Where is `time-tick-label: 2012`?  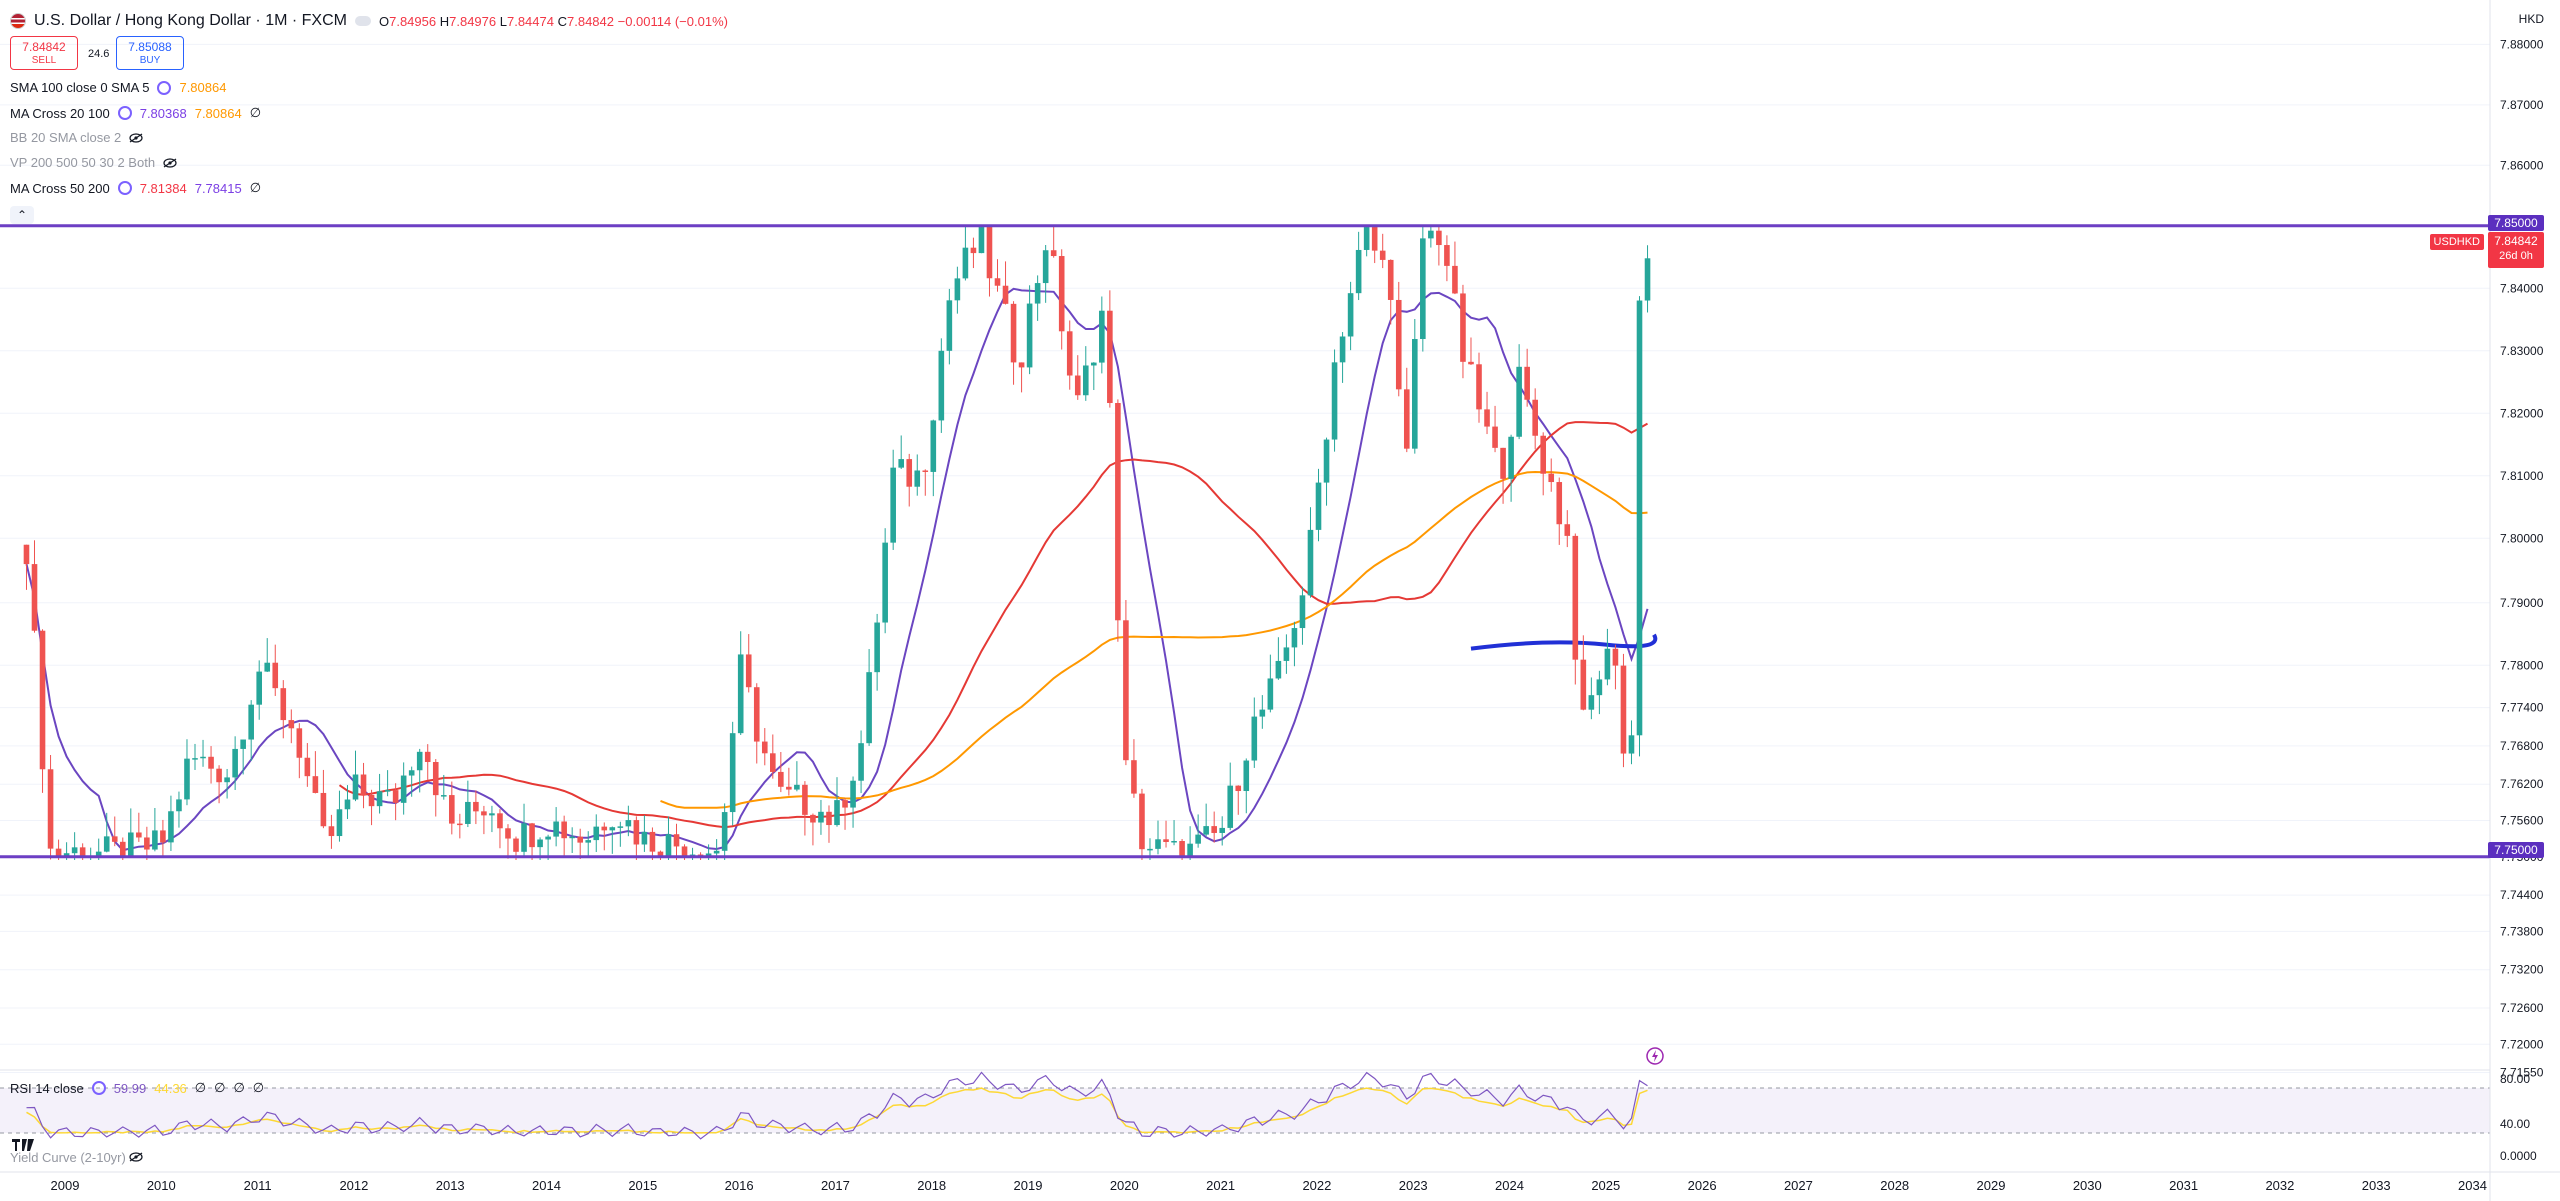 time-tick-label: 2012 is located at coordinates (353, 1185).